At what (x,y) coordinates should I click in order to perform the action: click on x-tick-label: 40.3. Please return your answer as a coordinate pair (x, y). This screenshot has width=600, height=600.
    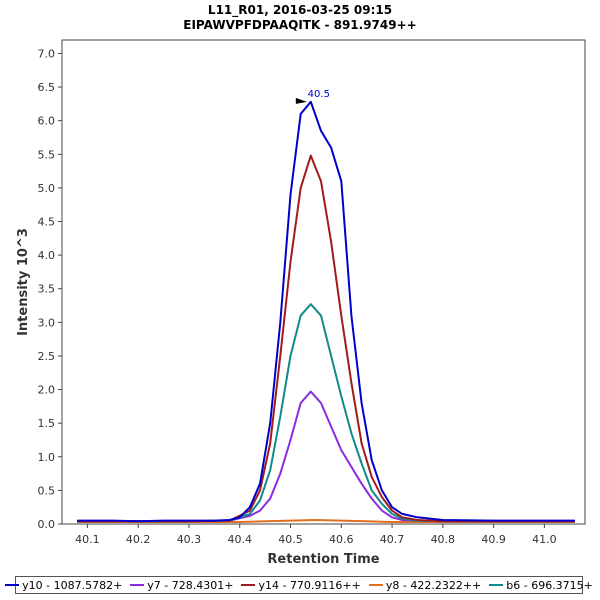
    Looking at the image, I should click on (189, 539).